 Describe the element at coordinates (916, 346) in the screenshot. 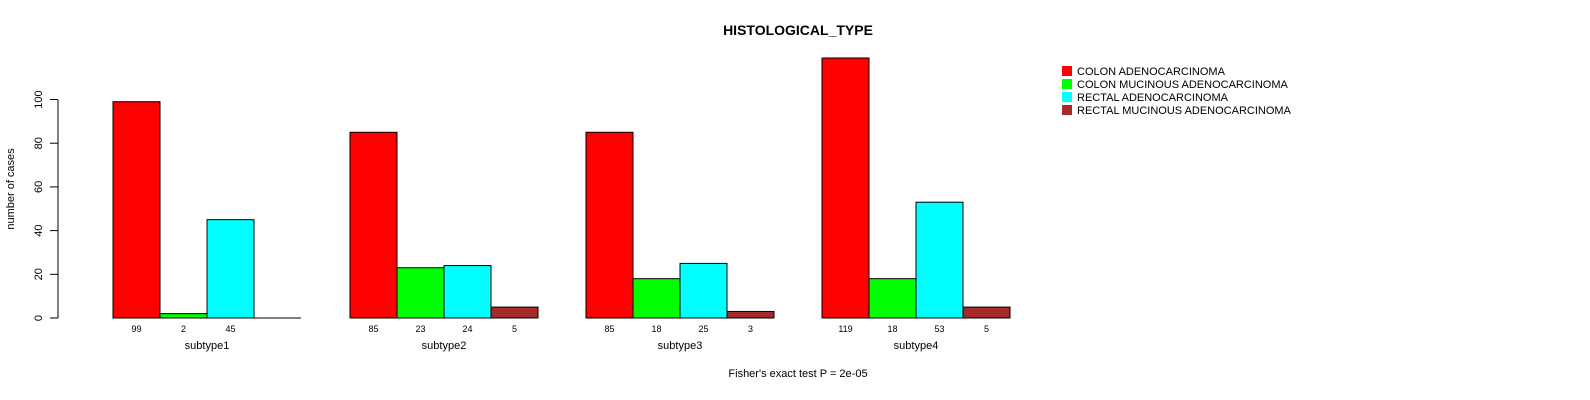

I see `group-label-subtype4: subtype4` at that location.